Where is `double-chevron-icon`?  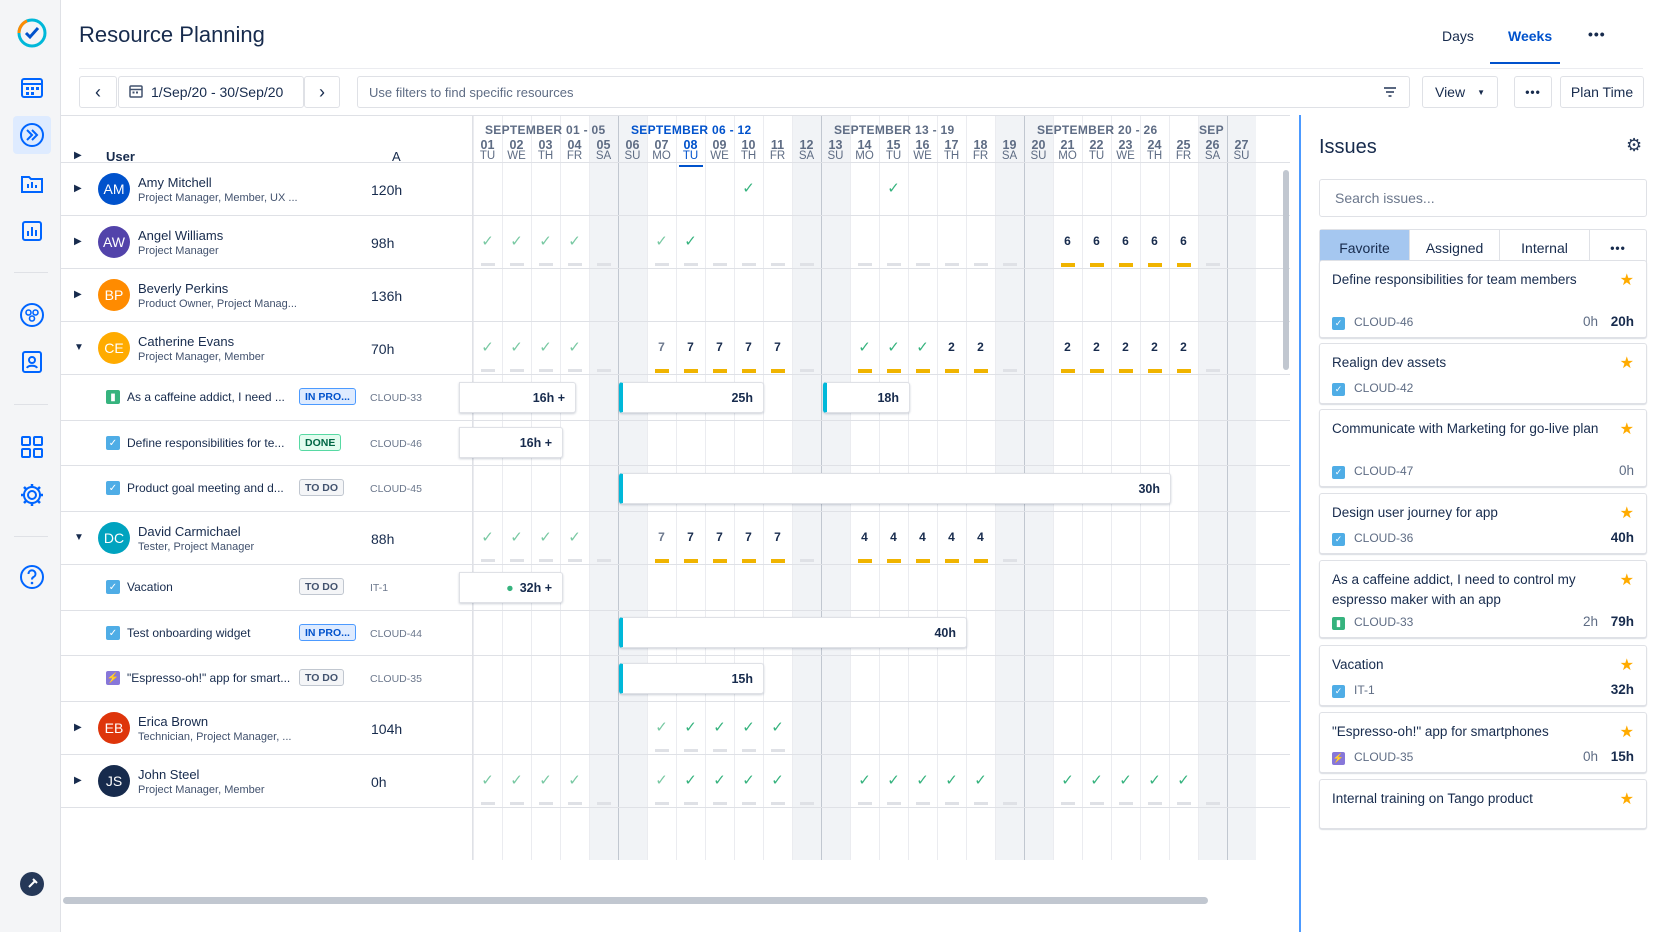
double-chevron-icon is located at coordinates (32, 135).